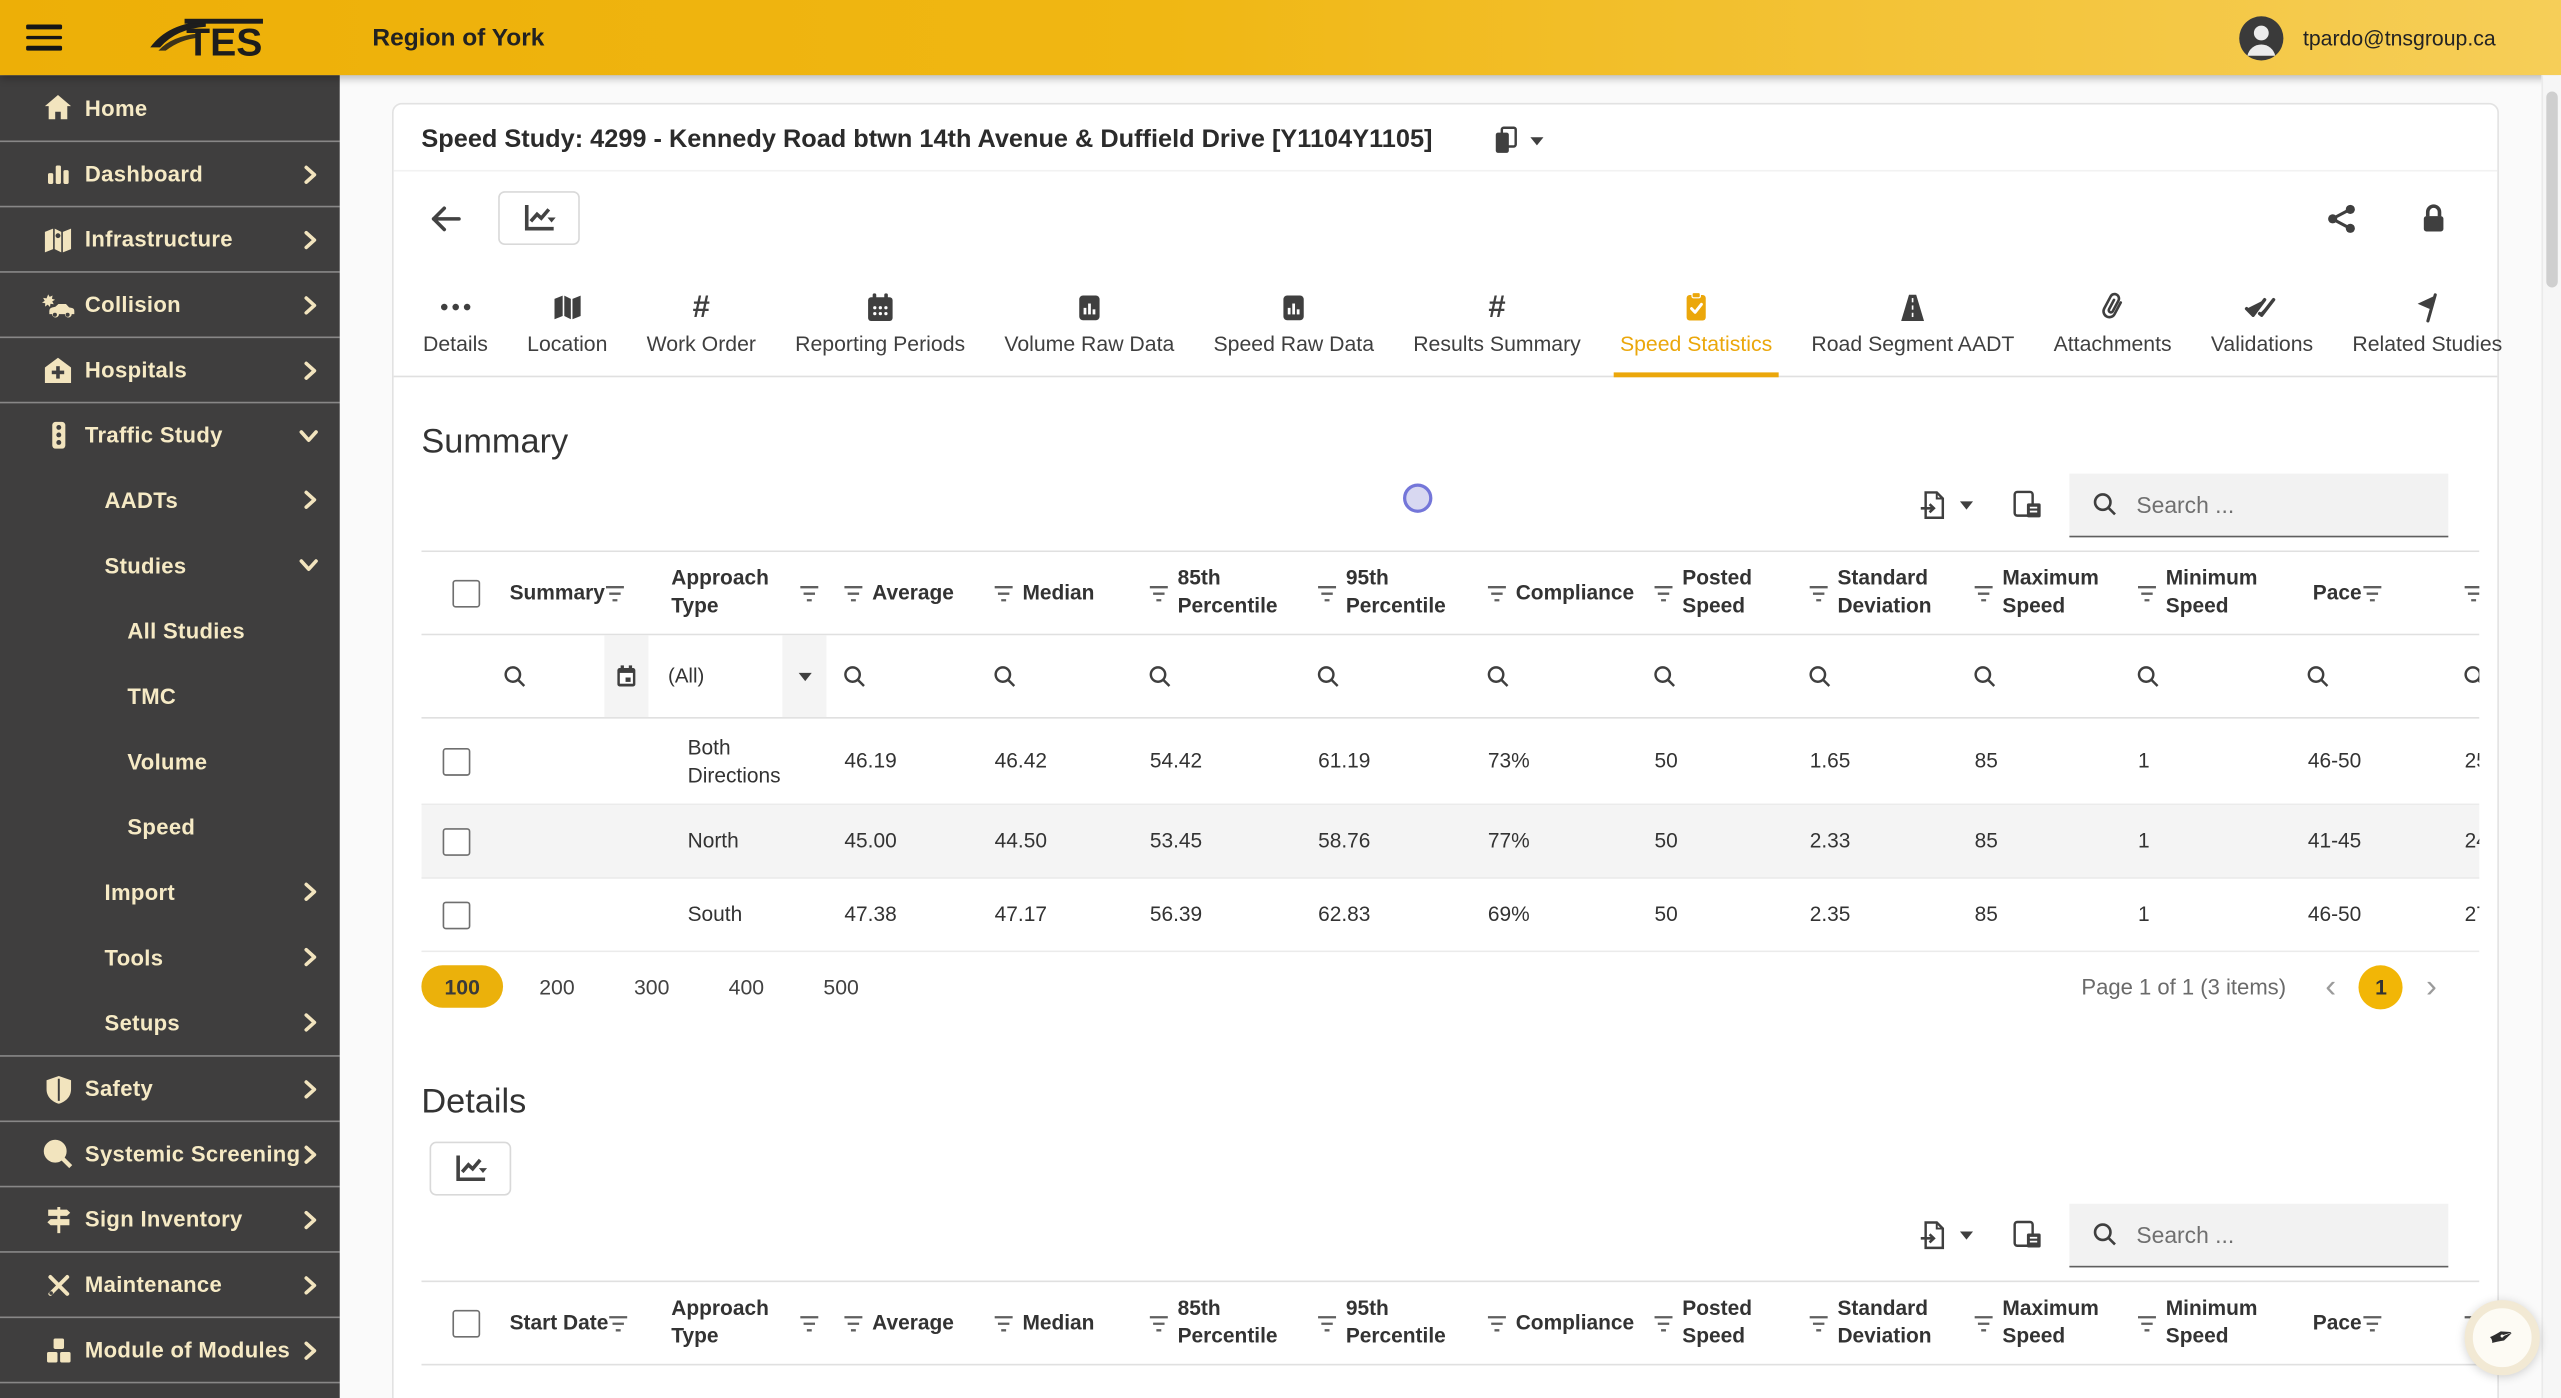 This screenshot has height=1398, width=2561. Describe the element at coordinates (2027, 1234) in the screenshot. I see `details-column-chooser-button` at that location.